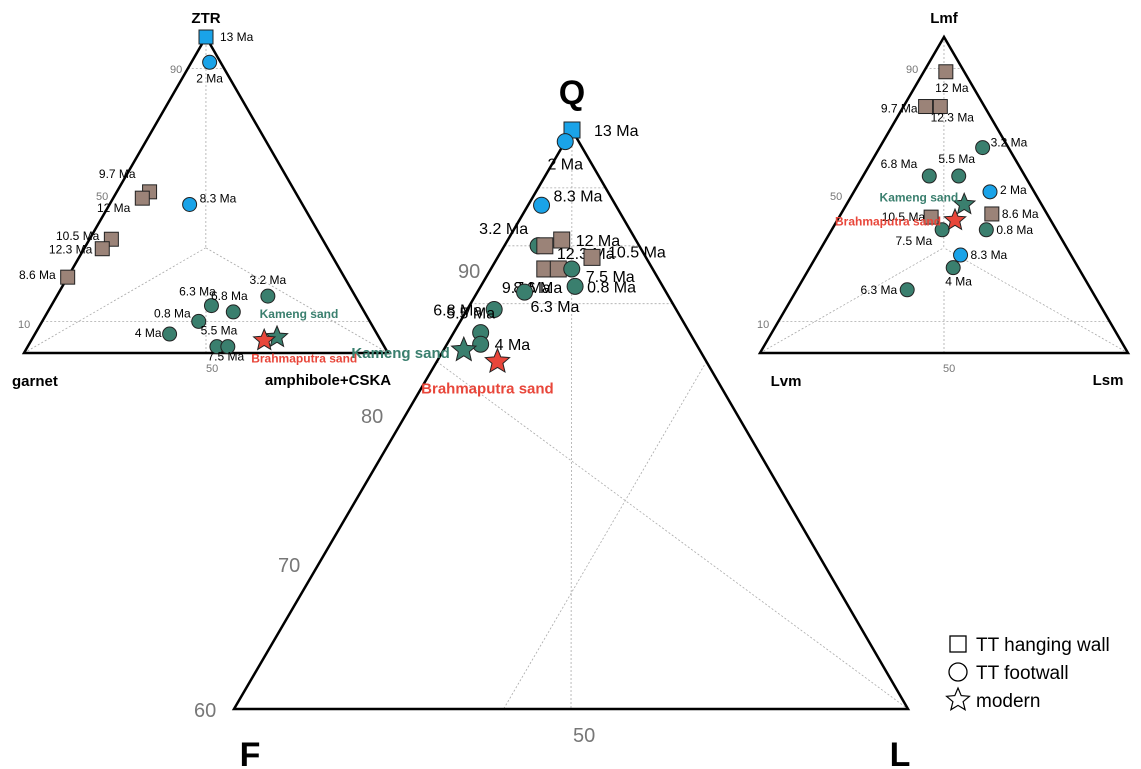 This screenshot has height=769, width=1141. I want to click on apex-label-top: Q, so click(572, 93).